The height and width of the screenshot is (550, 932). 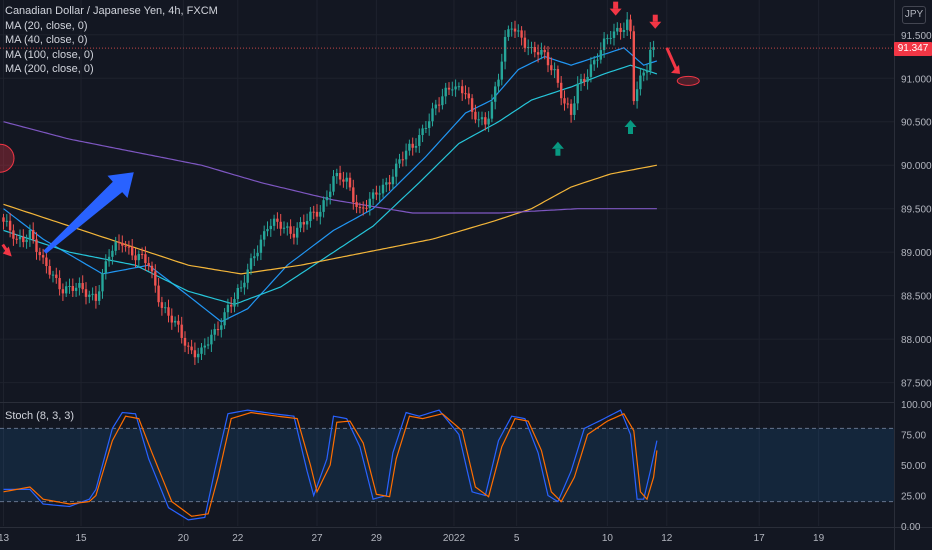 I want to click on time-tick-label: 12, so click(x=667, y=538).